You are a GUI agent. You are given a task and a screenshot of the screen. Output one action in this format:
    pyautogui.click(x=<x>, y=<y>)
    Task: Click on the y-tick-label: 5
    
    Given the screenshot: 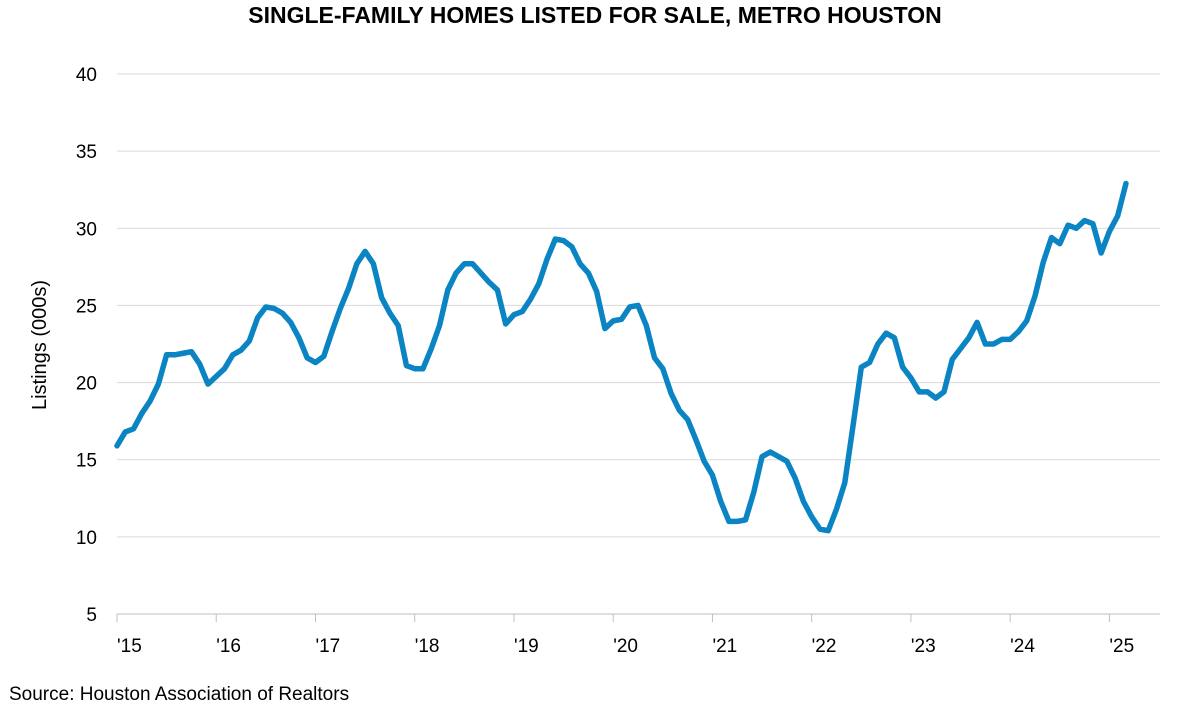 What is the action you would take?
    pyautogui.click(x=91, y=615)
    